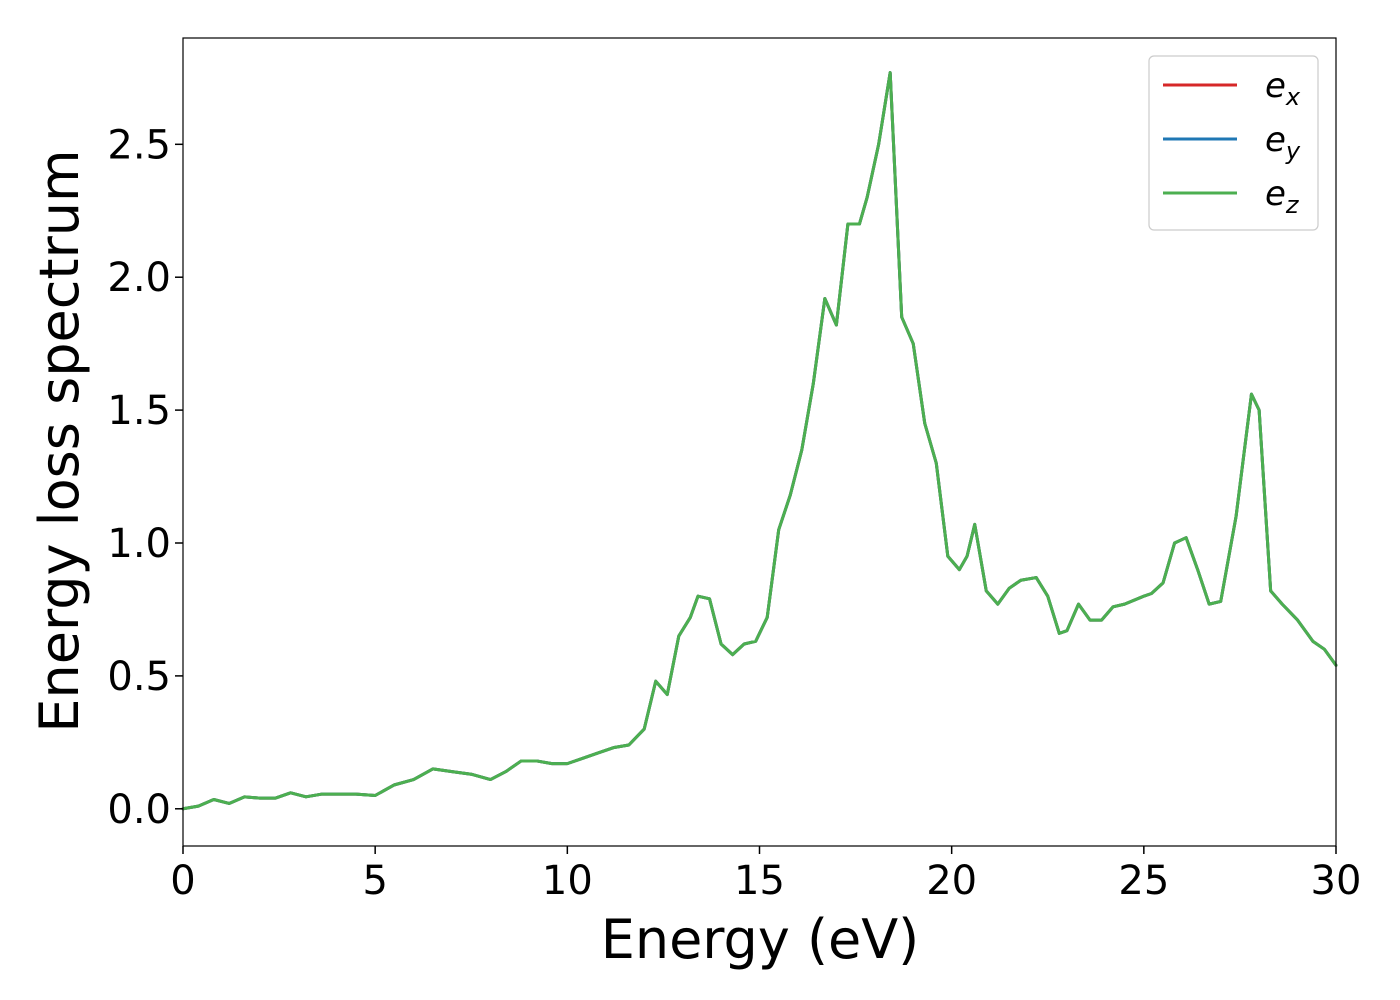 This screenshot has width=1400, height=1000. I want to click on x-axis-label: Energy (eV), so click(760, 939).